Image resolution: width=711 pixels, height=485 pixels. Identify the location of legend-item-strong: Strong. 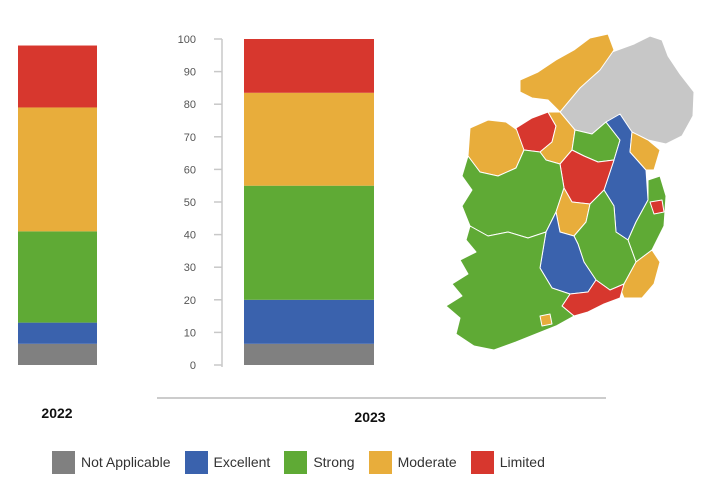
(319, 462).